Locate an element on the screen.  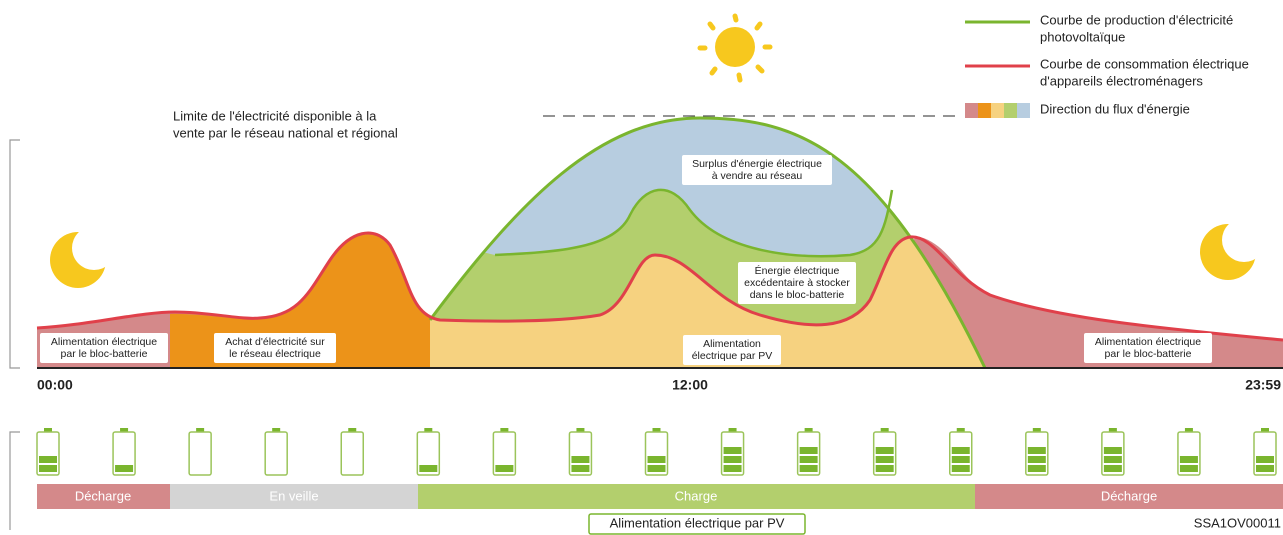
label-line: Énergie électrique is located at coordinates (797, 270).